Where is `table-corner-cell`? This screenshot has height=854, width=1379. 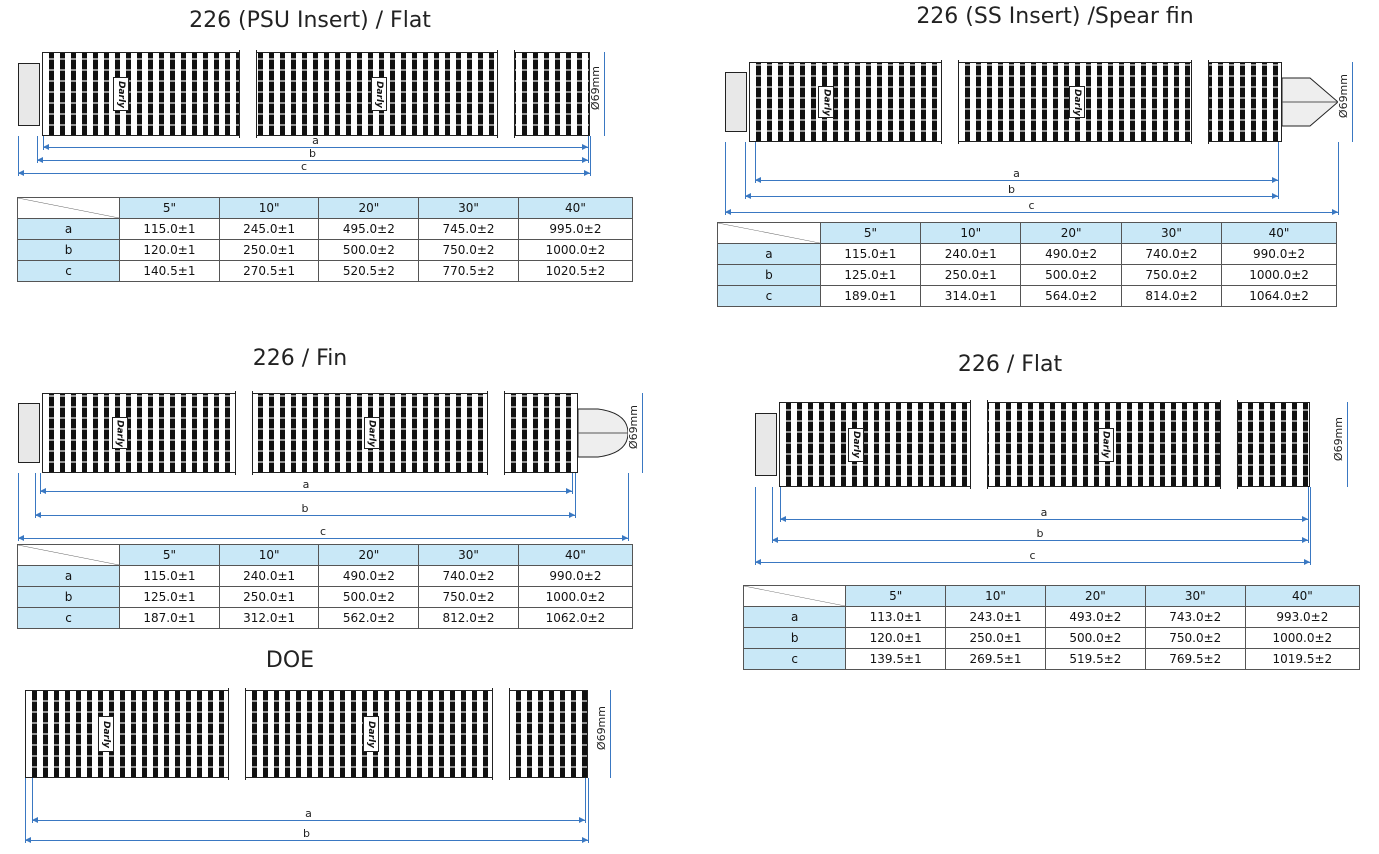
table-corner-cell is located at coordinates (68, 555).